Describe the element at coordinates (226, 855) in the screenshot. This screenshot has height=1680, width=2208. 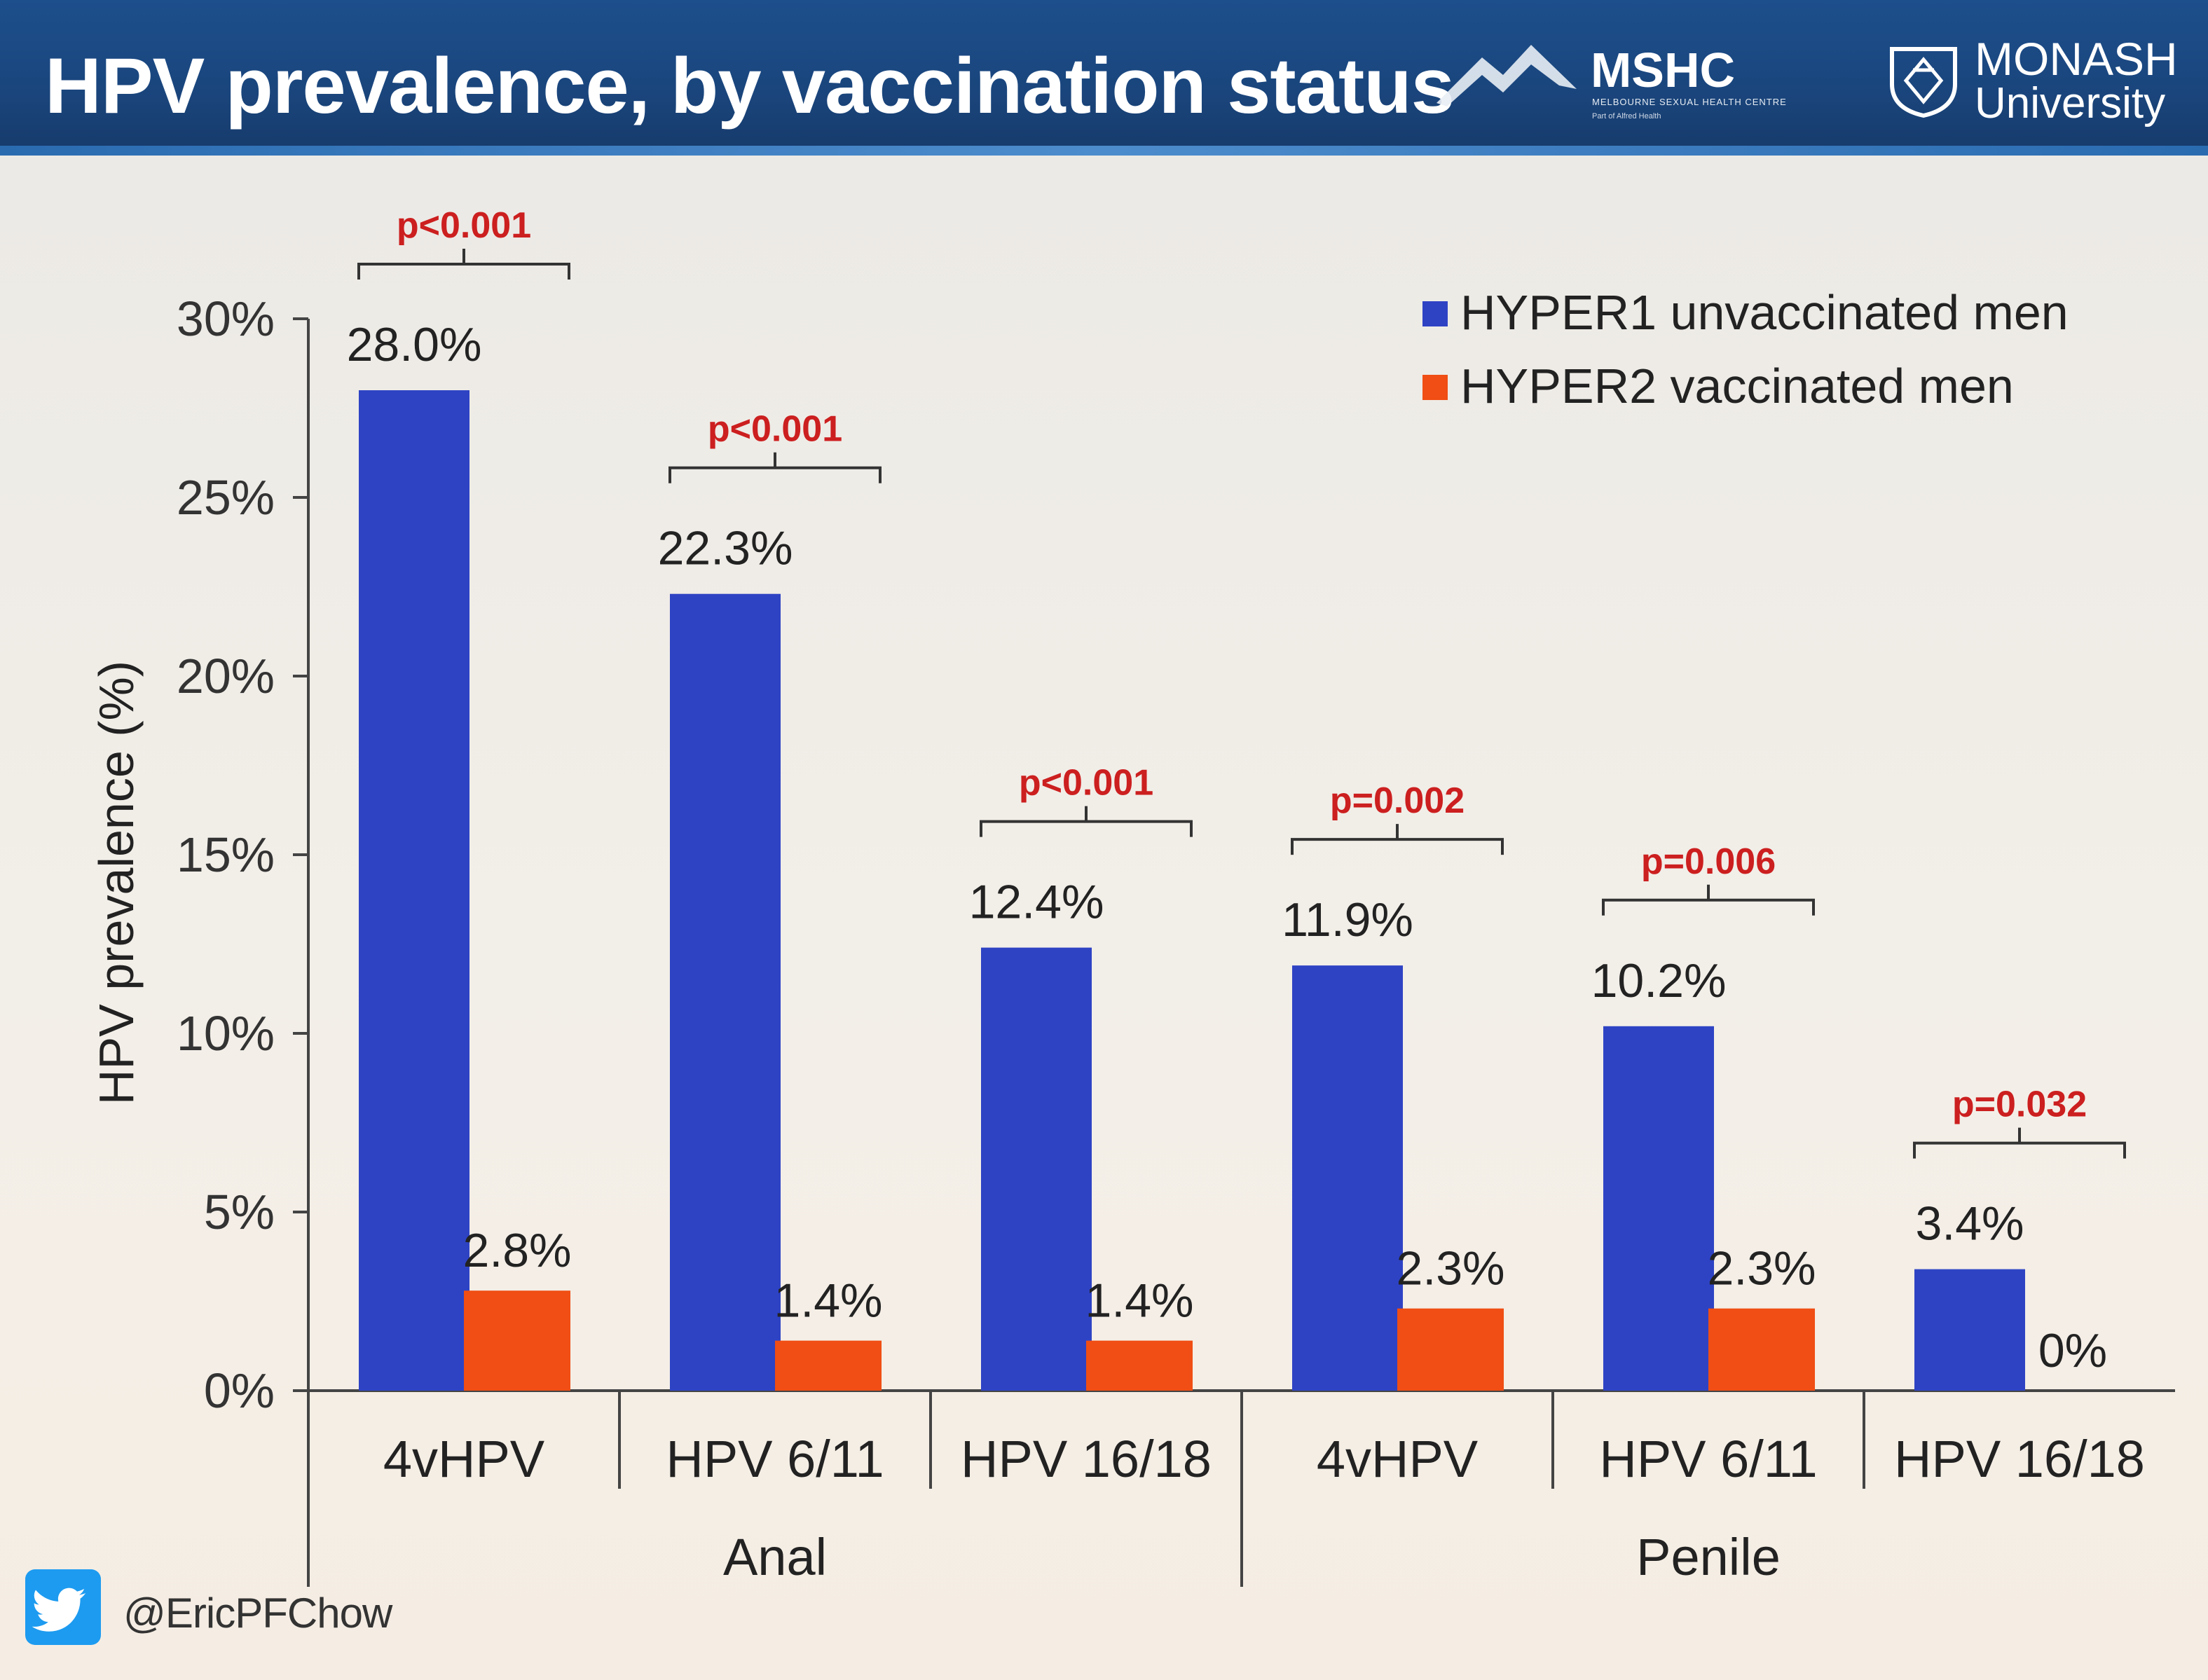
I see `y-tick-label: 15%` at that location.